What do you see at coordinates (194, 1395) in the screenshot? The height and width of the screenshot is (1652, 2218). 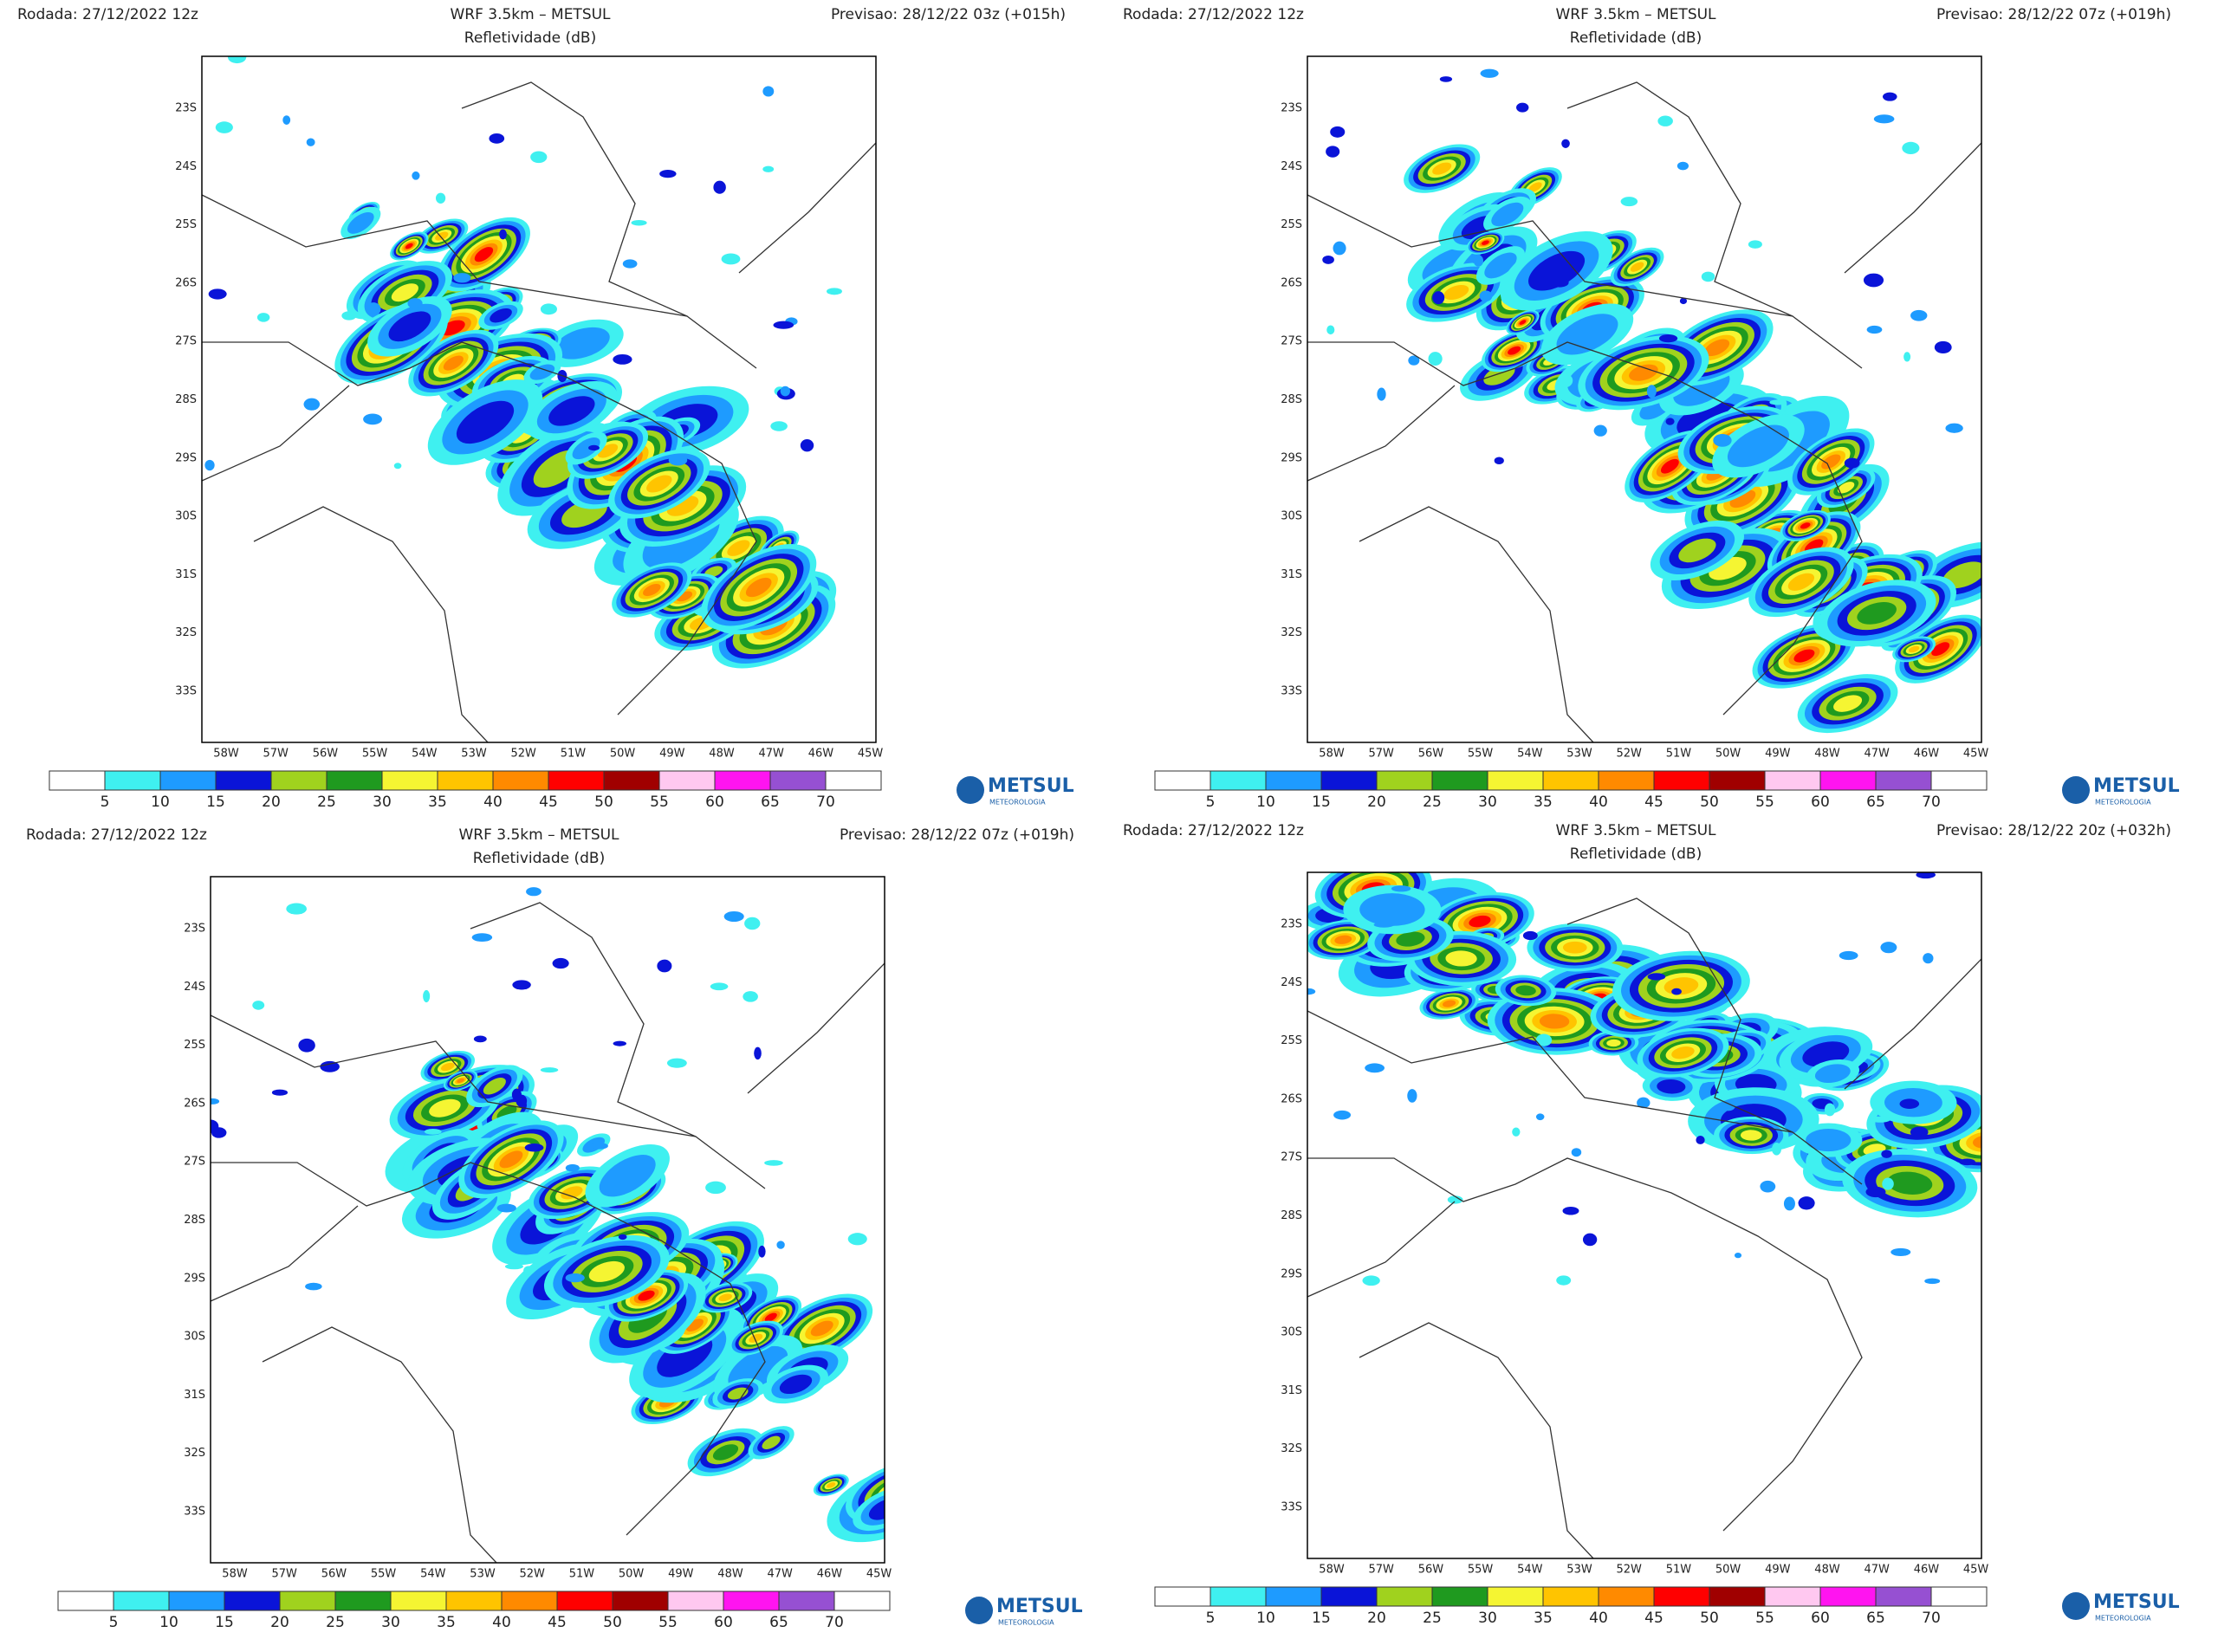 I see `lat-label: 31S` at bounding box center [194, 1395].